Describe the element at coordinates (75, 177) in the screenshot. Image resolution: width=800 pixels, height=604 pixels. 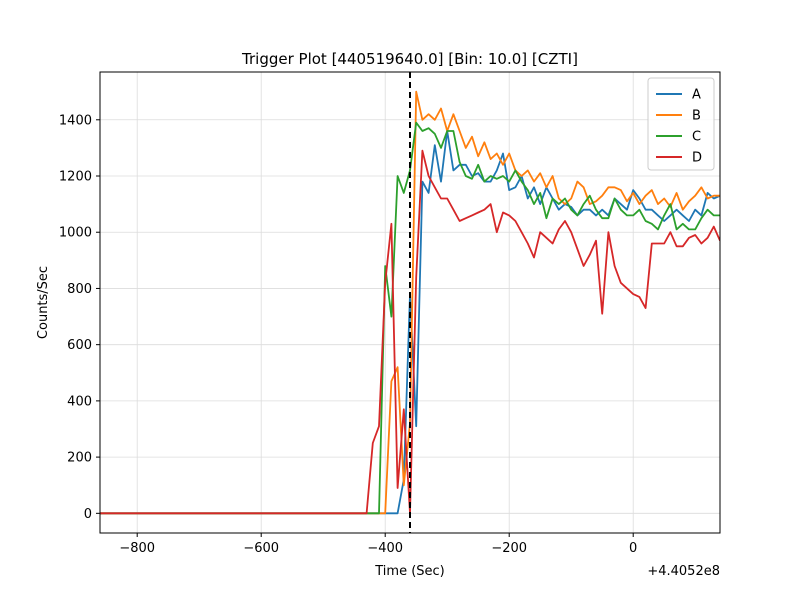
I see `y-tick-label: 1200` at that location.